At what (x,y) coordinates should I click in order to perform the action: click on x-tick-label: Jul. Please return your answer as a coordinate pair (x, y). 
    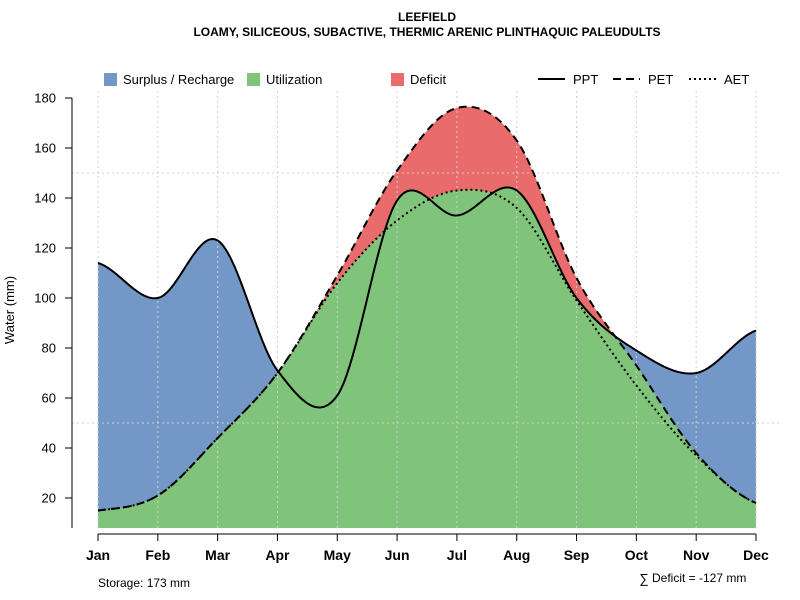
    Looking at the image, I should click on (457, 555).